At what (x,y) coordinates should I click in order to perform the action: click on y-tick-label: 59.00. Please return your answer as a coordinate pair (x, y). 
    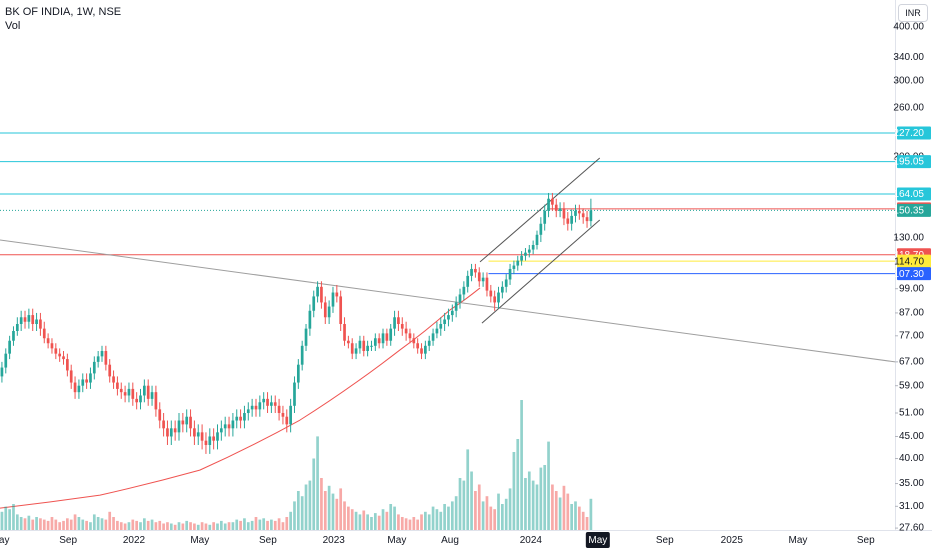
    Looking at the image, I should click on (911, 385).